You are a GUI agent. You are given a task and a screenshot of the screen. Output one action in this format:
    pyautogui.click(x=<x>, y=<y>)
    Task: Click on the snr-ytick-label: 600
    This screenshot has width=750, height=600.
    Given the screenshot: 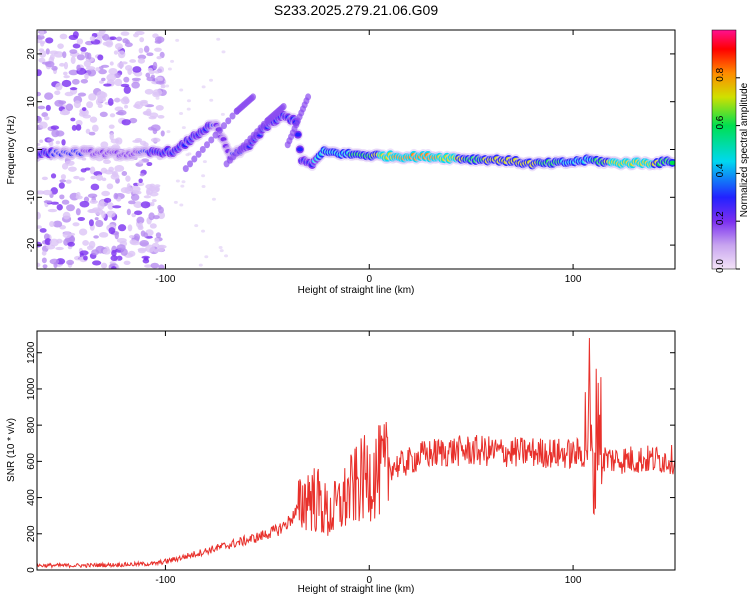 What is the action you would take?
    pyautogui.click(x=31, y=461)
    